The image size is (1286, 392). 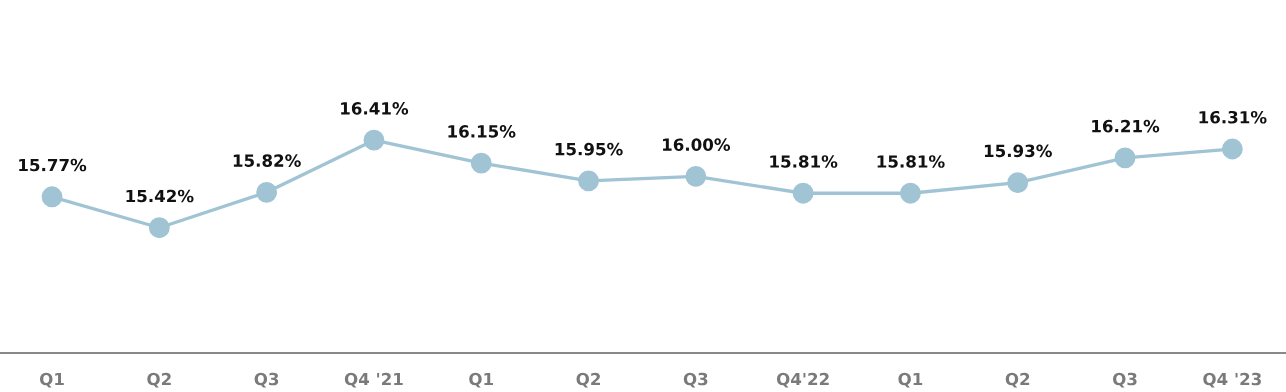 What do you see at coordinates (267, 160) in the screenshot?
I see `data-label: 15.82%` at bounding box center [267, 160].